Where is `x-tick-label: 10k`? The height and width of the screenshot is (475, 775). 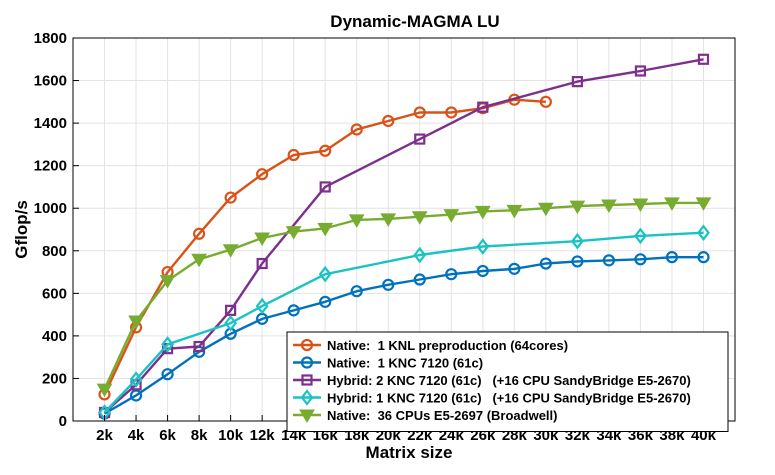
x-tick-label: 10k is located at coordinates (231, 435).